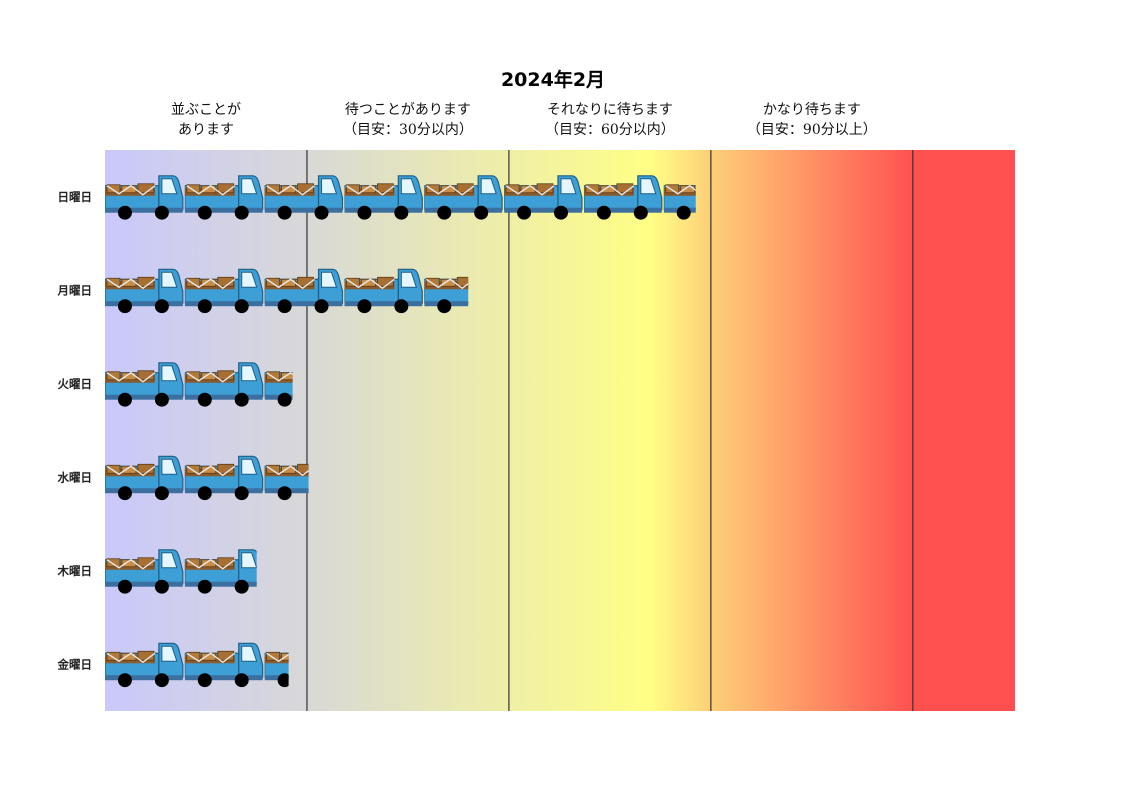 This screenshot has width=1122, height=793. I want to click on band-label-3-line-2: （目安：60分以内）, so click(610, 130).